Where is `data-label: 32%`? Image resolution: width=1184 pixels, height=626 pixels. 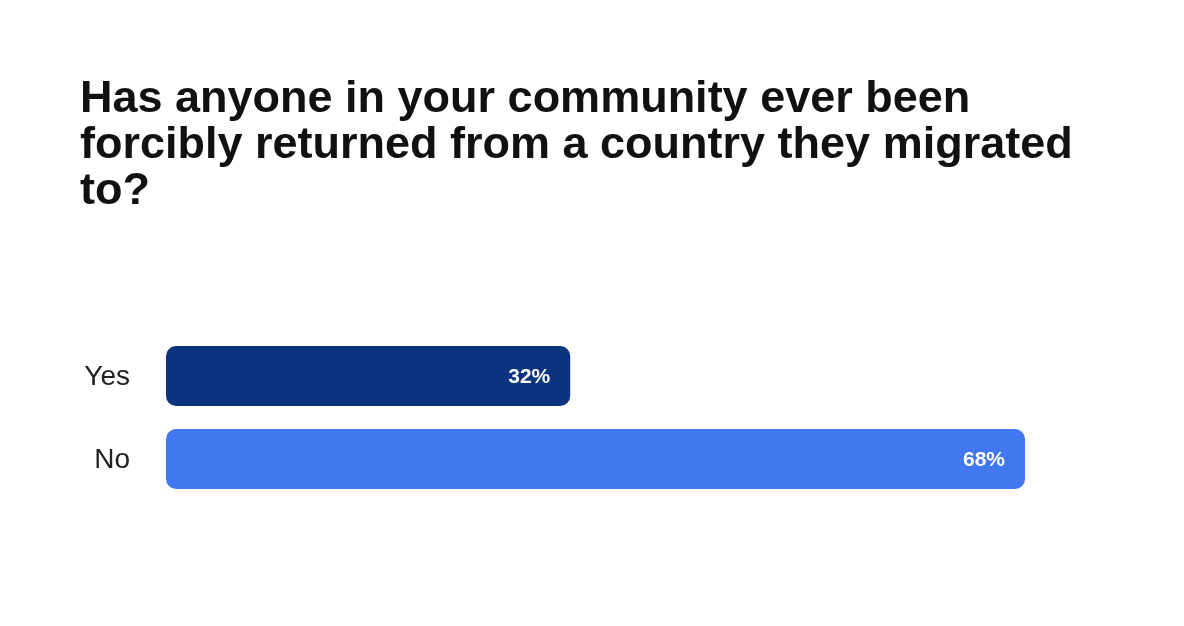 data-label: 32% is located at coordinates (529, 376).